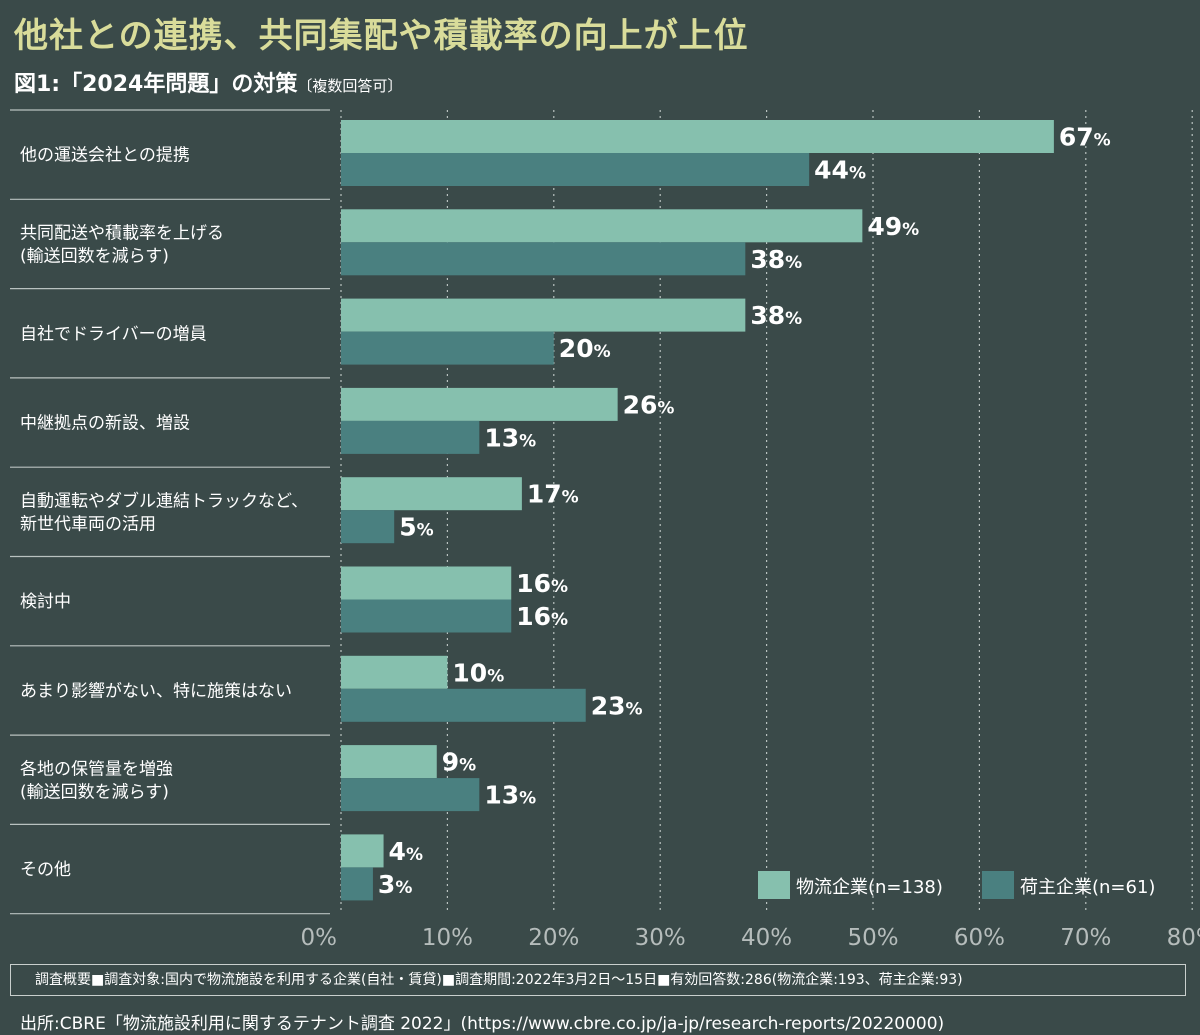 This screenshot has height=1035, width=1200. What do you see at coordinates (478, 672) in the screenshot?
I see `data-label: 10%` at bounding box center [478, 672].